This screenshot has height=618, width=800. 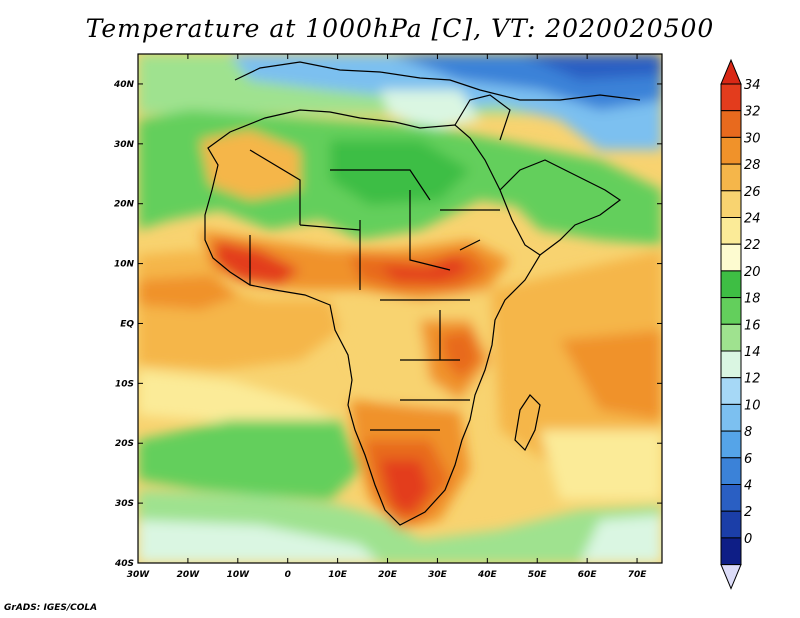 What do you see at coordinates (752, 219) in the screenshot?
I see `colorbar-label: 24` at bounding box center [752, 219].